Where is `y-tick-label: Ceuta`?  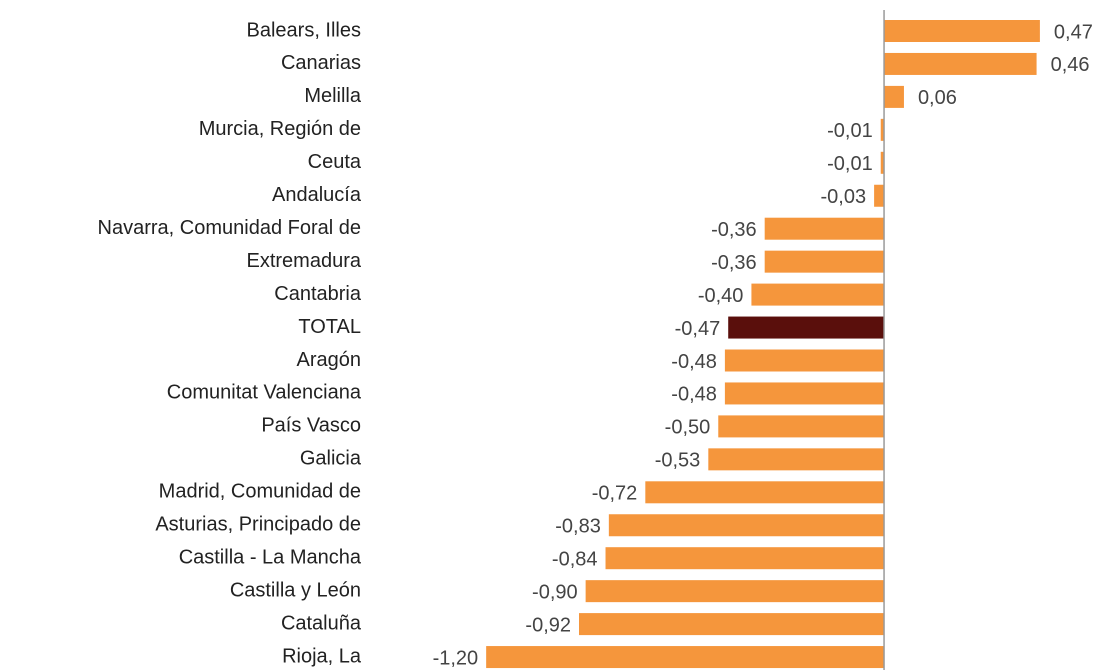
y-tick-label: Ceuta is located at coordinates (335, 162).